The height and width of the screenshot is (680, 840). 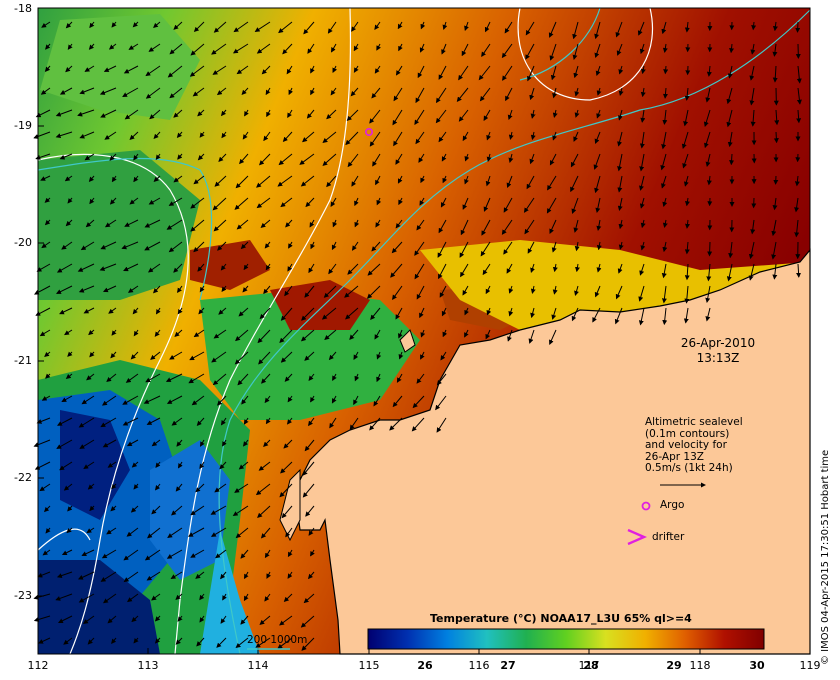 I want to click on colorbar-tick: 26, so click(x=425, y=665).